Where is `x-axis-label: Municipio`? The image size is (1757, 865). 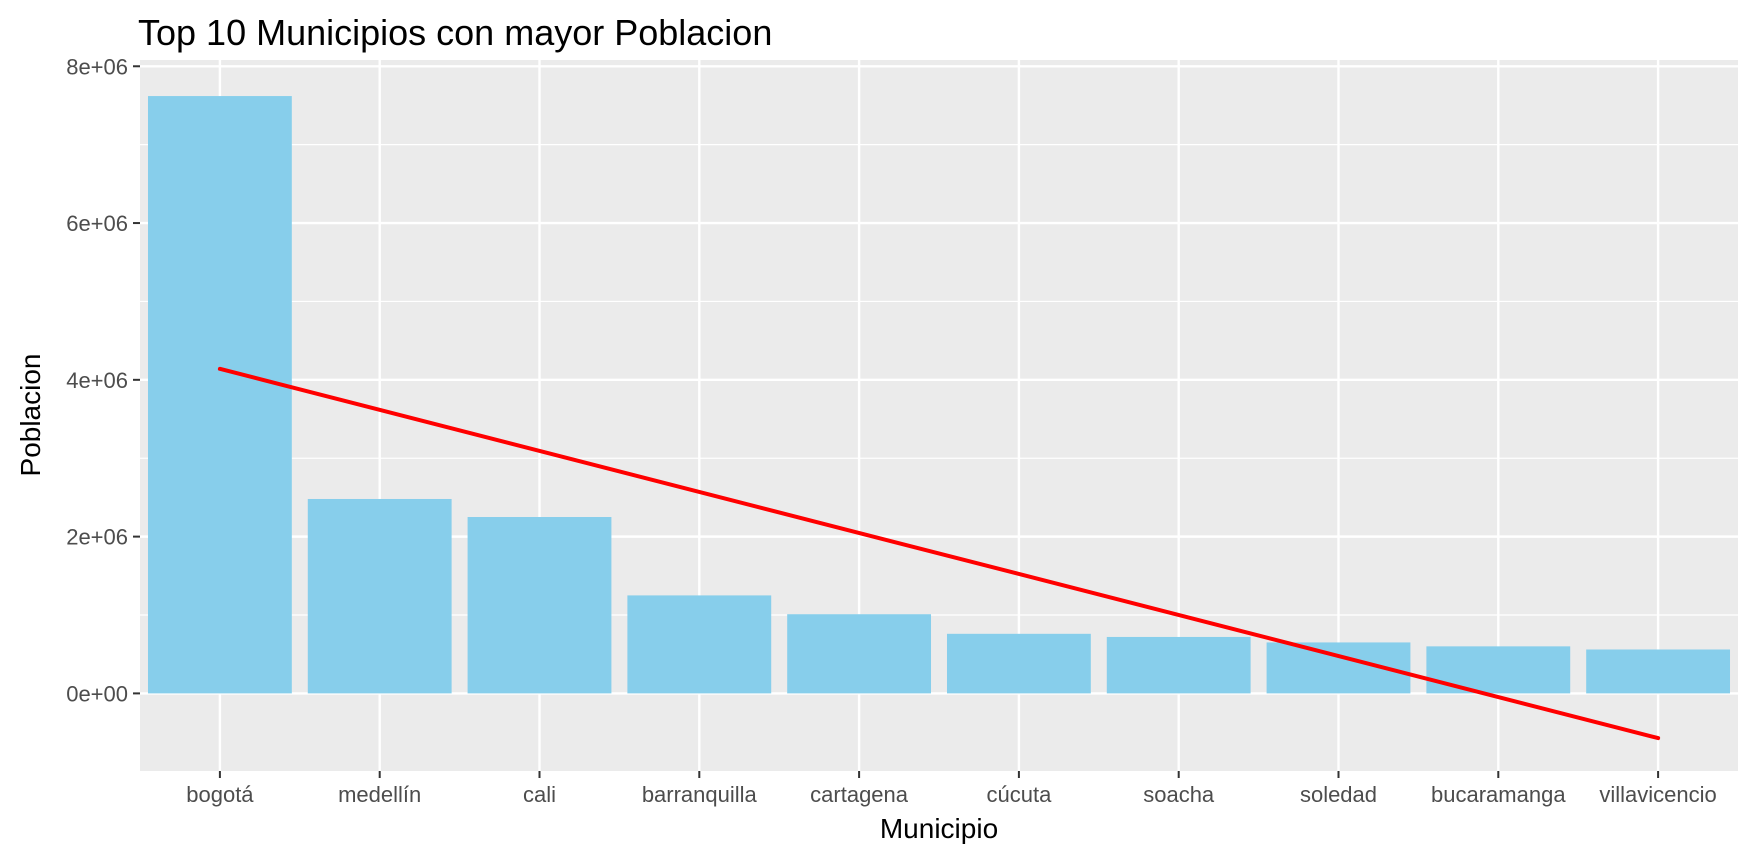 x-axis-label: Municipio is located at coordinates (939, 828).